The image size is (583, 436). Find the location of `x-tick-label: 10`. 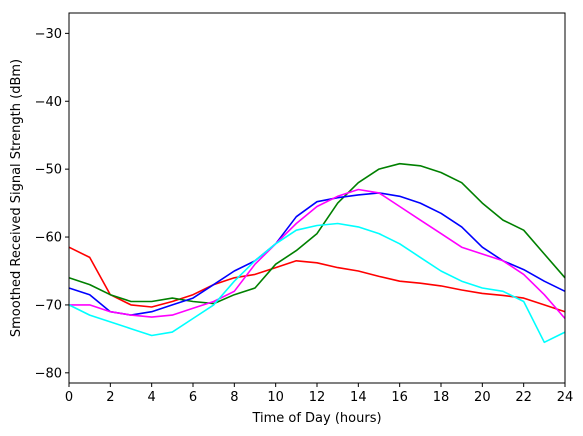

x-tick-label: 10 is located at coordinates (275, 397).